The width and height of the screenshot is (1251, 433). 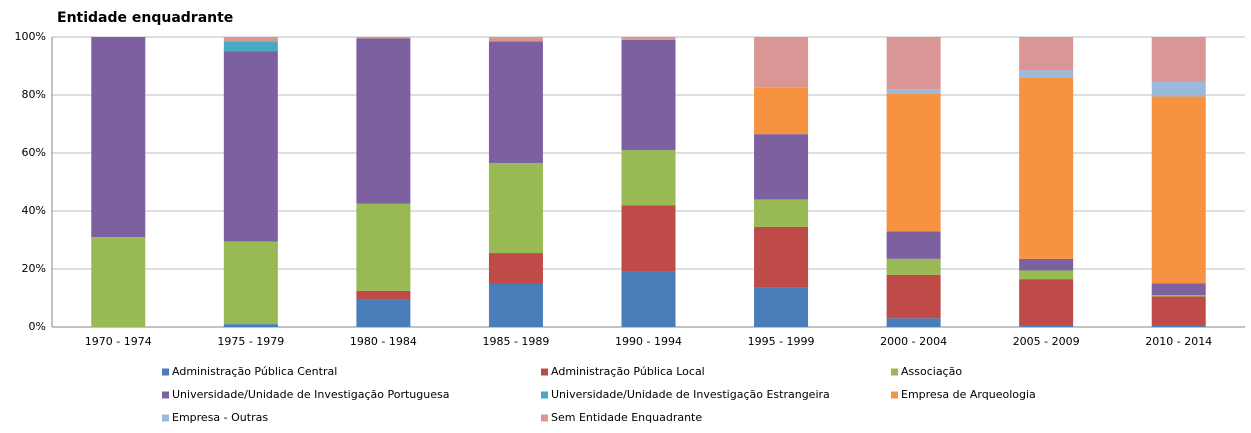 I want to click on x-tick-label: 1990 - 1994, so click(x=648, y=341).